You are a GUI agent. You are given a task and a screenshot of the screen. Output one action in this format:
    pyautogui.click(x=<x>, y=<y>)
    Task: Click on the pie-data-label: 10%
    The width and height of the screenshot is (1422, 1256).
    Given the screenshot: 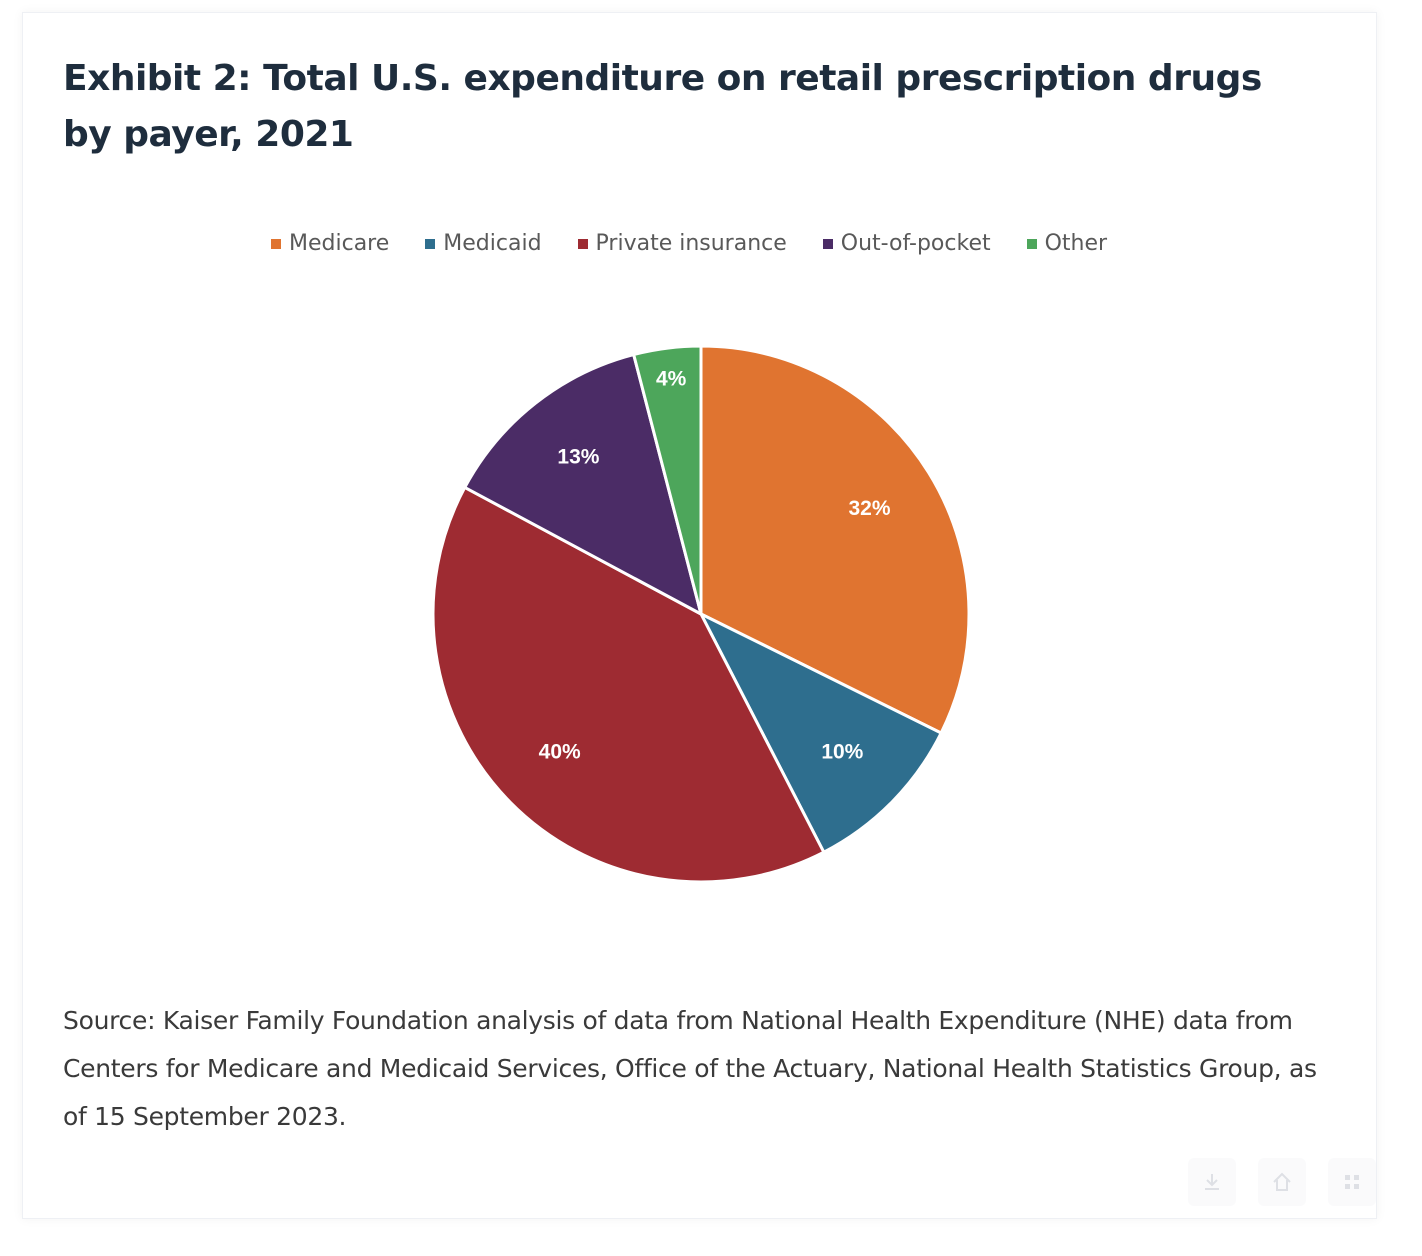 What is the action you would take?
    pyautogui.click(x=842, y=752)
    